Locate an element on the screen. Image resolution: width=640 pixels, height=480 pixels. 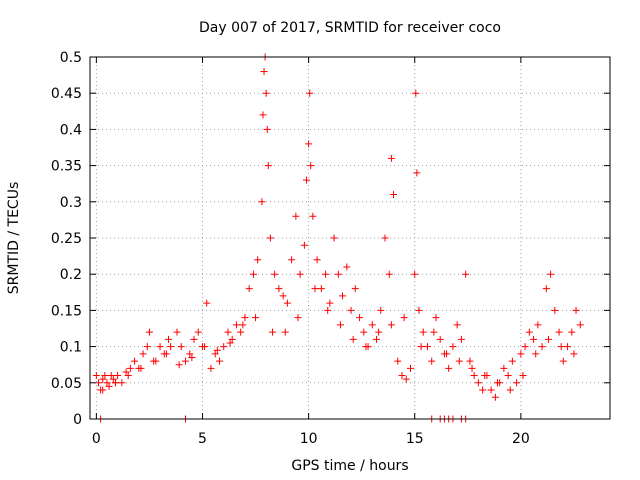
y-tick-label: 0.1 is located at coordinates (71, 348).